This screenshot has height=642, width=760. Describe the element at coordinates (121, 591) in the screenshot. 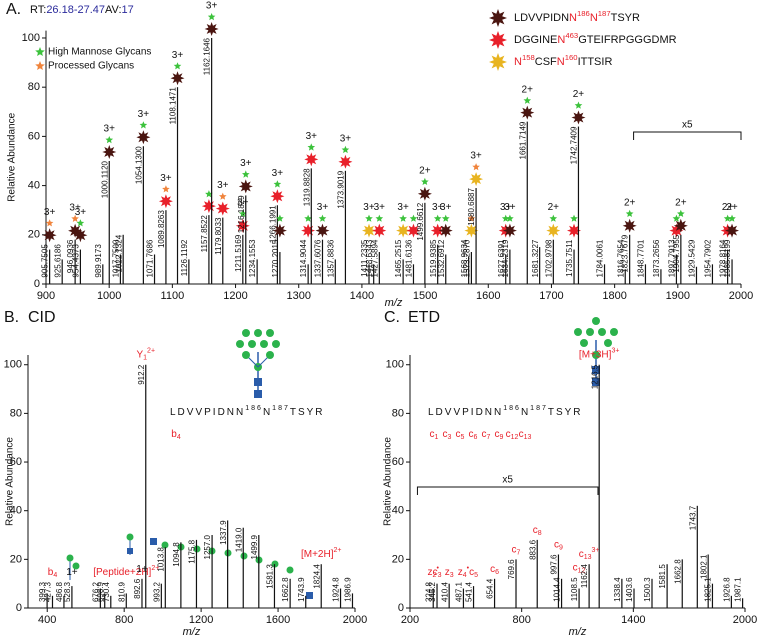

I see `peak-label: 810.9` at that location.